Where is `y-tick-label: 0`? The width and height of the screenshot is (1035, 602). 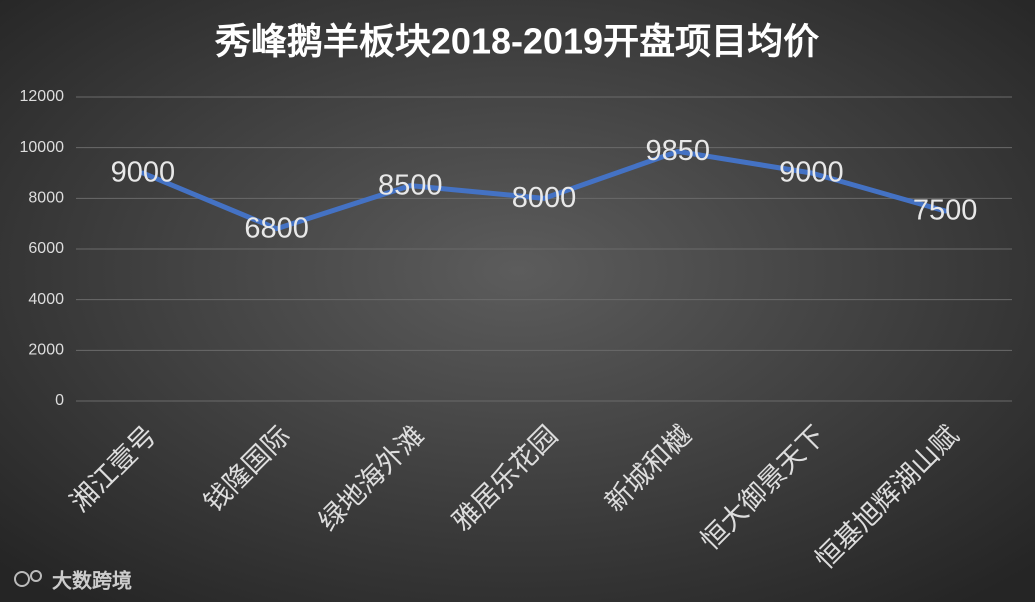 y-tick-label: 0 is located at coordinates (59, 400).